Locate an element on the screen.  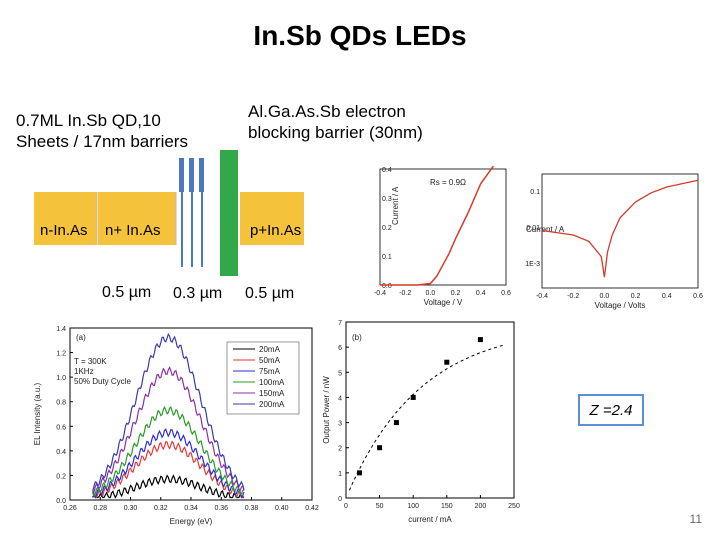
power-x-tick-label: 250 is located at coordinates (514, 506).